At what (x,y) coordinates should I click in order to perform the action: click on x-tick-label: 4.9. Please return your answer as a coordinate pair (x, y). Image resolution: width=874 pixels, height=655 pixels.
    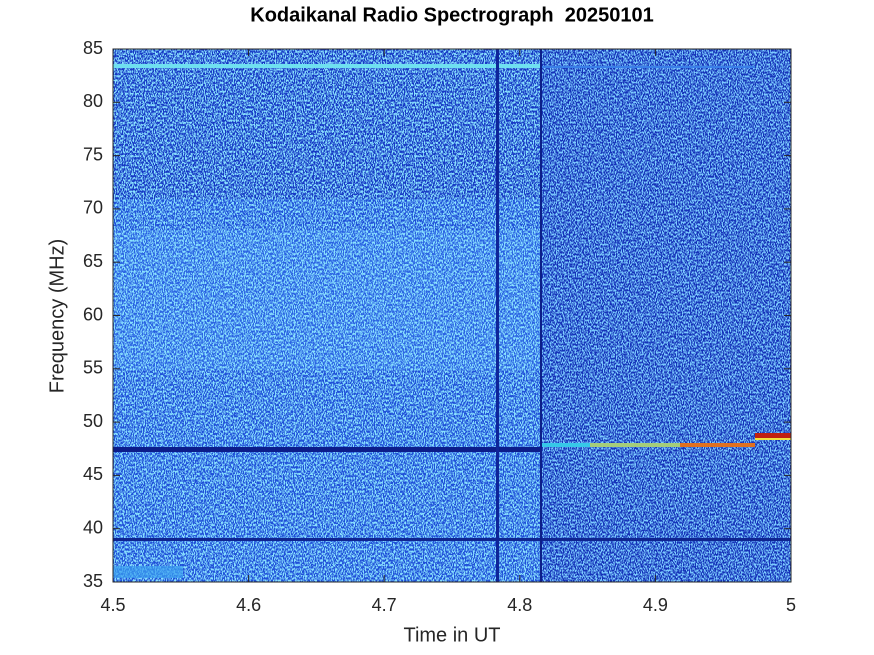
    Looking at the image, I should click on (655, 605).